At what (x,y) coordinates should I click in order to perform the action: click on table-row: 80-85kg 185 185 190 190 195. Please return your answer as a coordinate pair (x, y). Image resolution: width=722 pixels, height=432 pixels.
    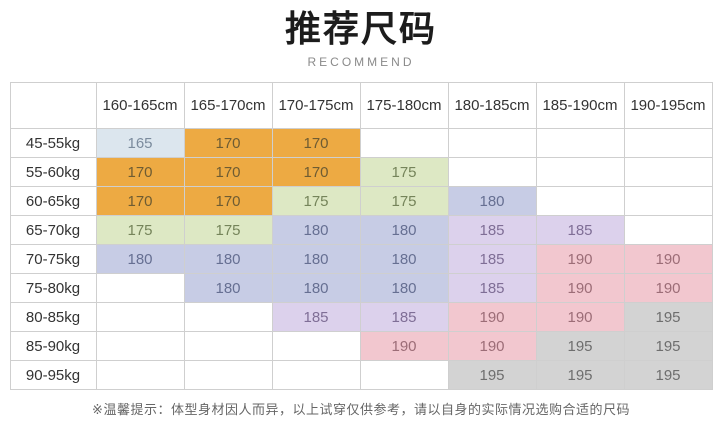
    Looking at the image, I should click on (361, 317).